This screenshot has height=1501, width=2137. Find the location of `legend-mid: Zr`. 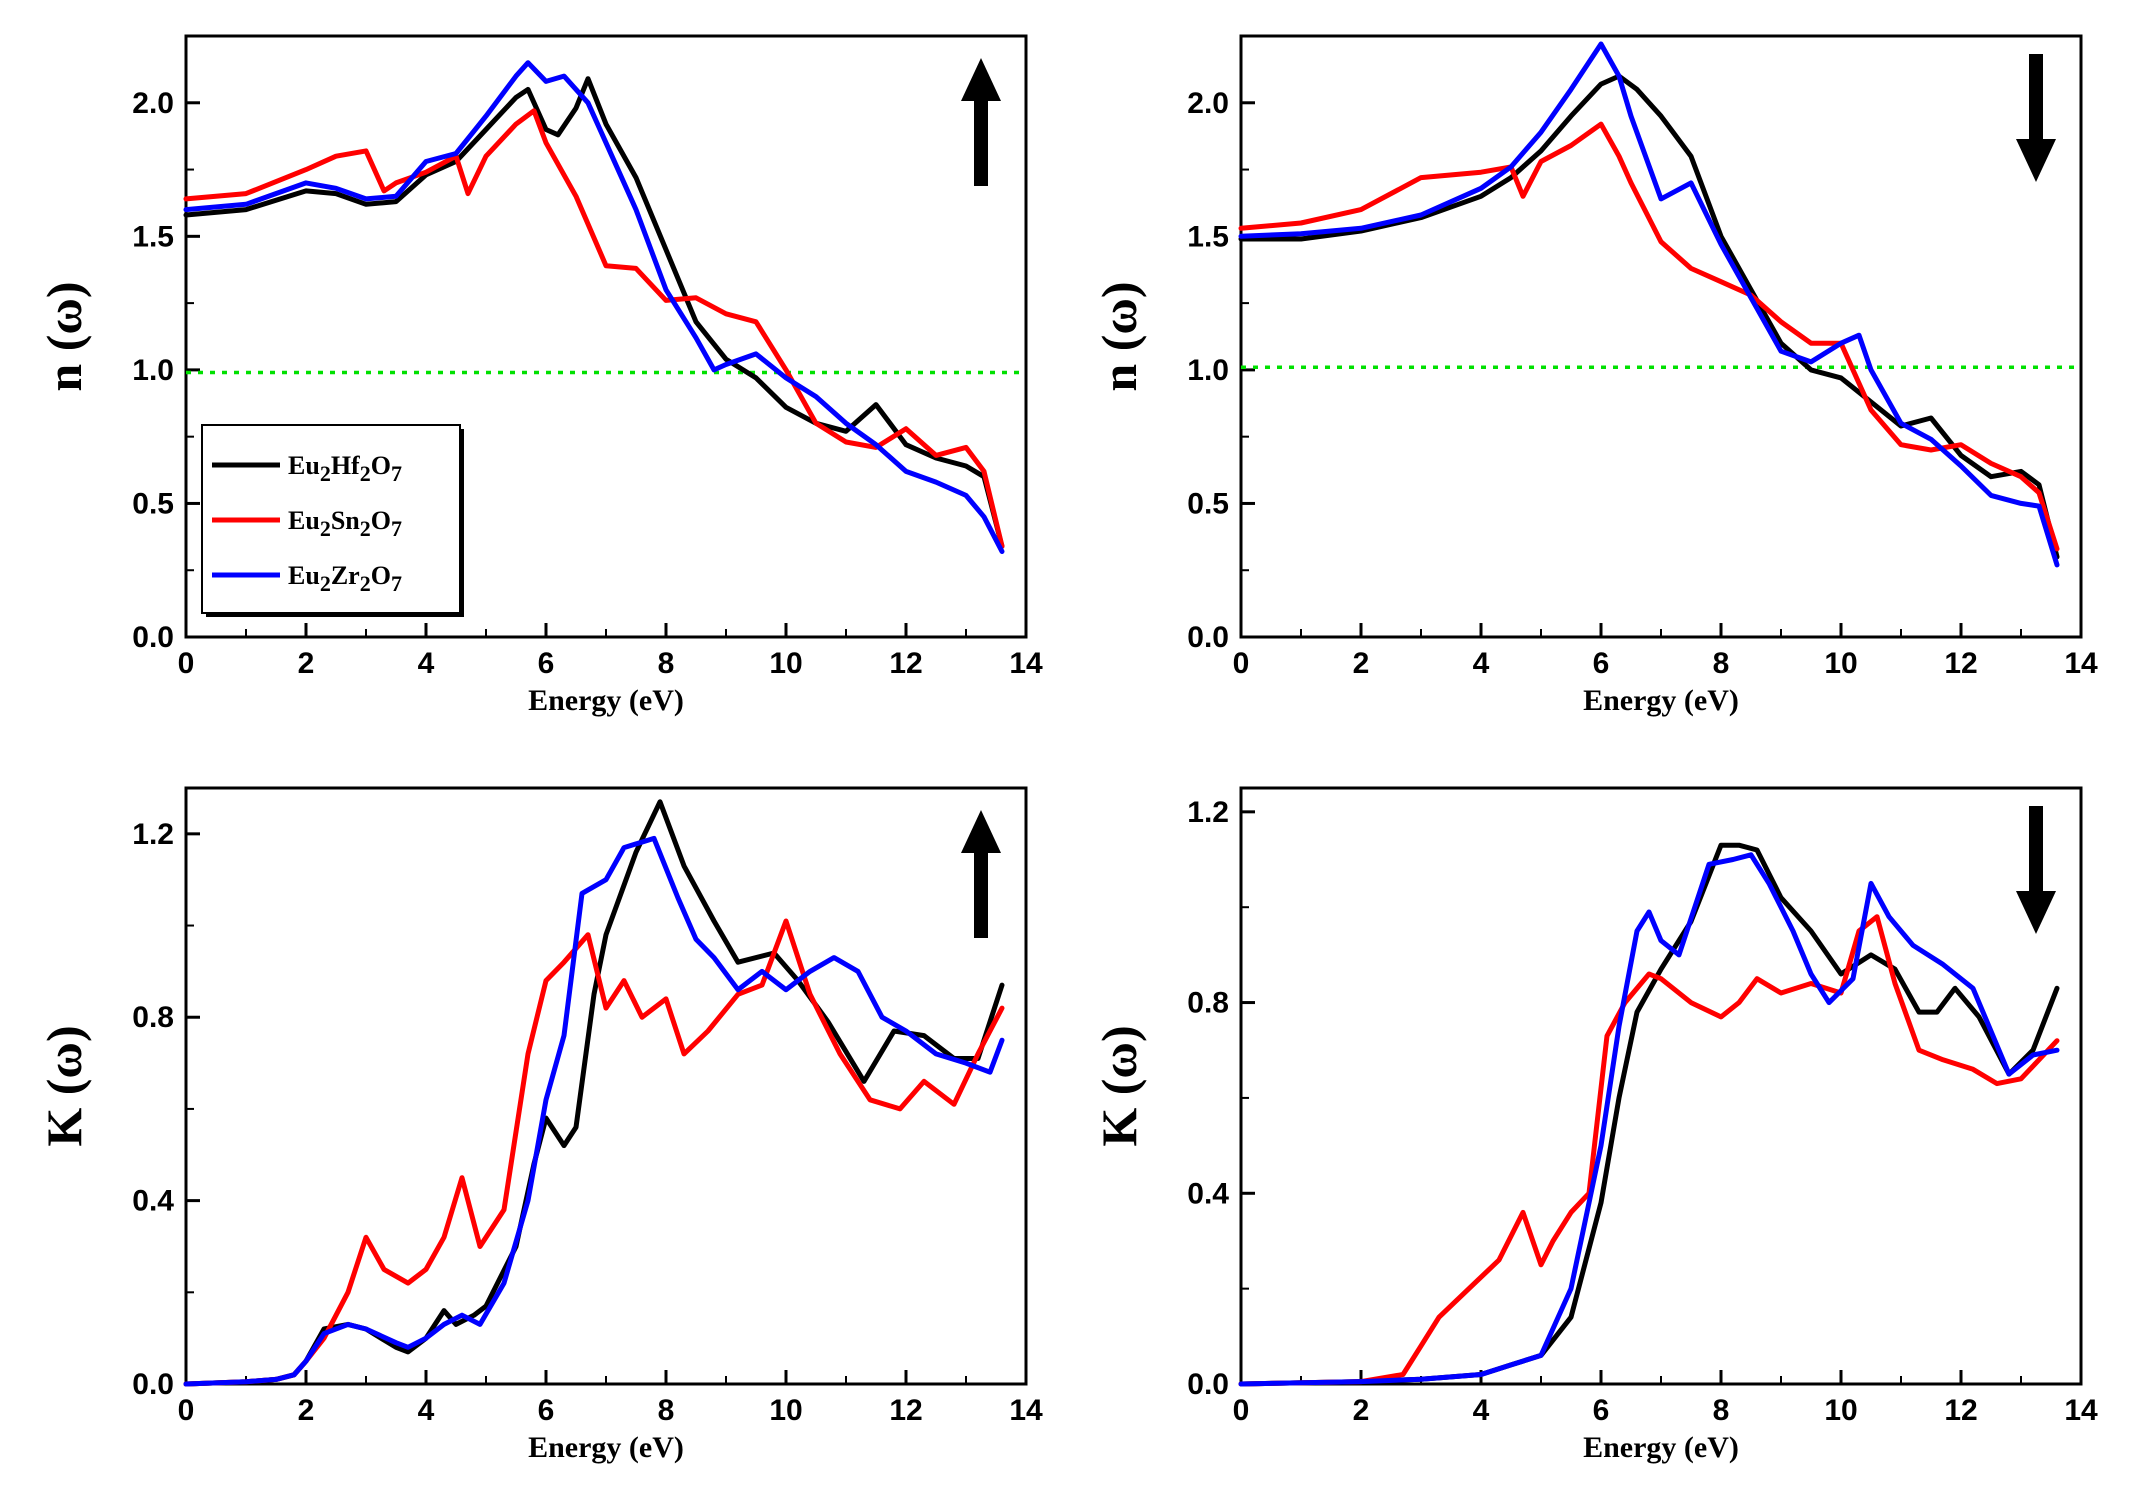

legend-mid: Zr is located at coordinates (345, 575).